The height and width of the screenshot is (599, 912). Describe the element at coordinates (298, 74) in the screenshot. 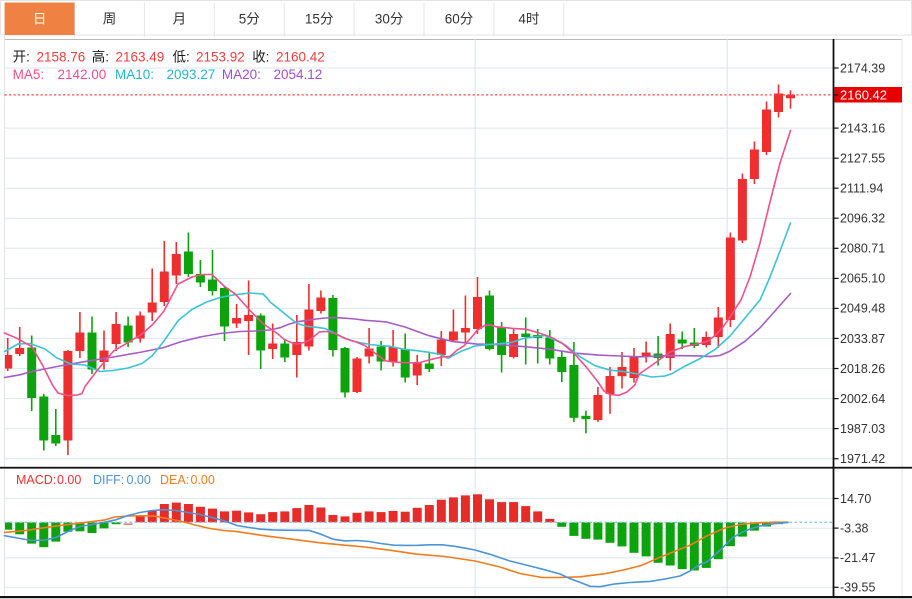

I see `svg-text: 2054.12` at that location.